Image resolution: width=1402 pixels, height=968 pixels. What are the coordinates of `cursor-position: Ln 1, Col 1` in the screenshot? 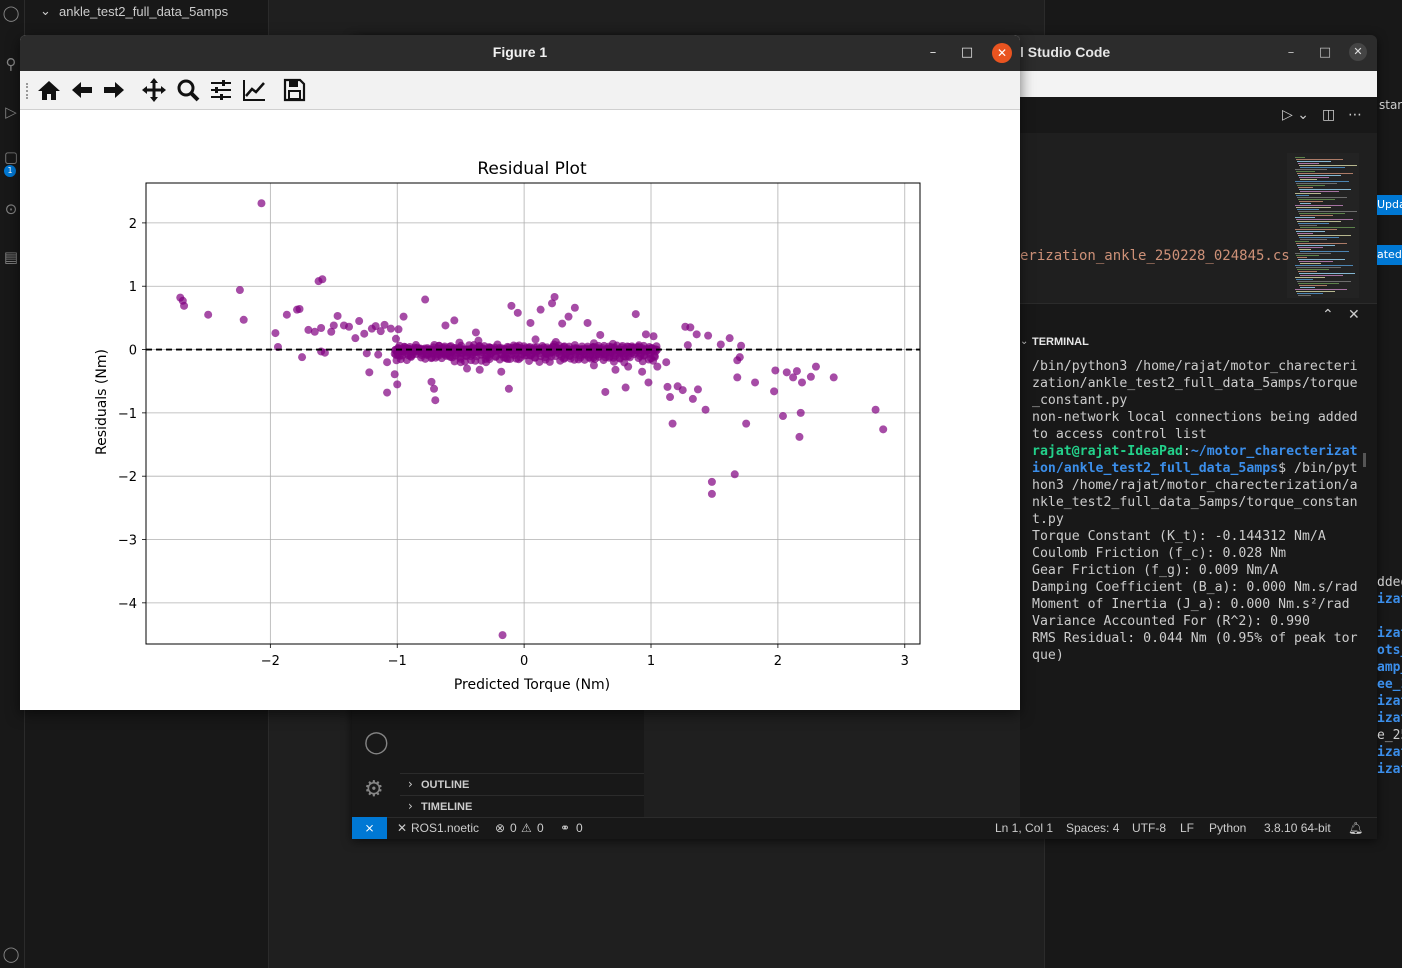 It's located at (1024, 828).